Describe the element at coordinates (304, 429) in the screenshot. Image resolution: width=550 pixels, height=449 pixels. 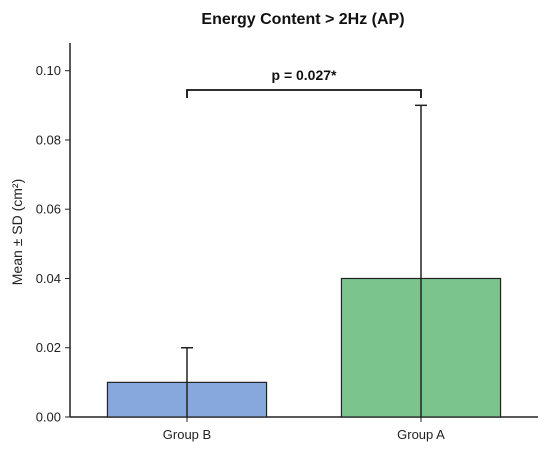
I see `x-axis-ticks: Group B Group A` at that location.